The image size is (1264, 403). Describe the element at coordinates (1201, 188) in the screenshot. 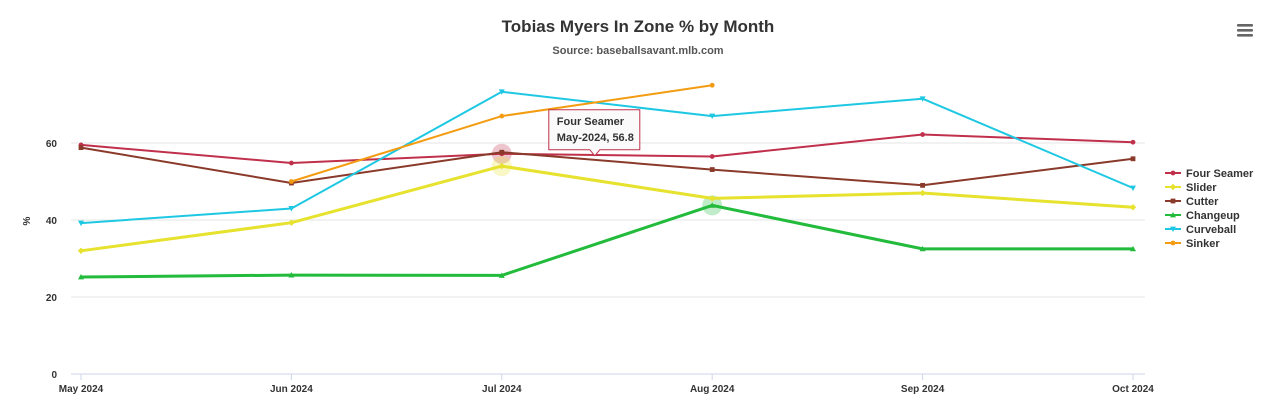

I see `legend-label: Slider` at that location.